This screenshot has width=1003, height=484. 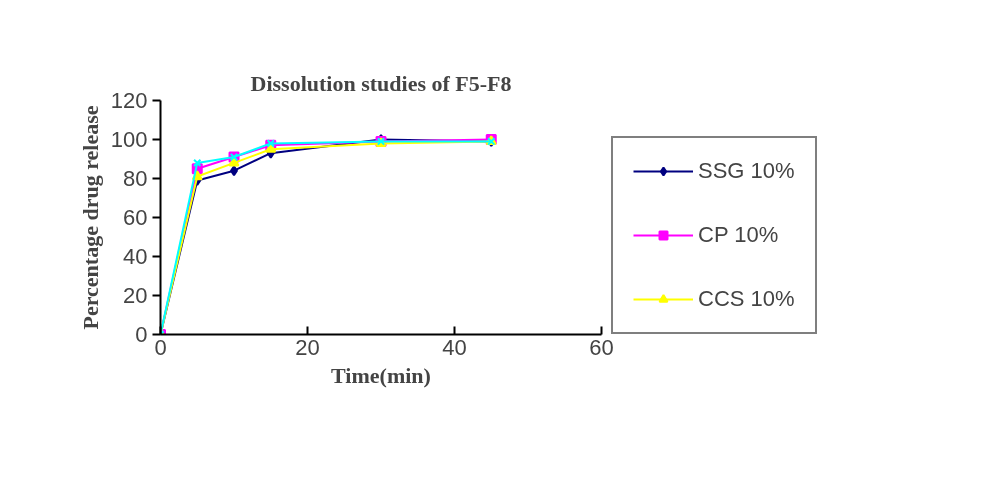 I want to click on y-tick-label: 120, so click(x=129, y=100).